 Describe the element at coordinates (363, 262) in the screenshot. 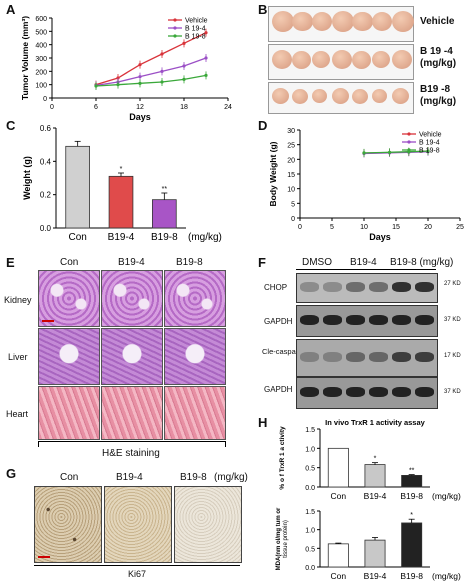

I see `blot-col-b19-4: B19-4` at that location.